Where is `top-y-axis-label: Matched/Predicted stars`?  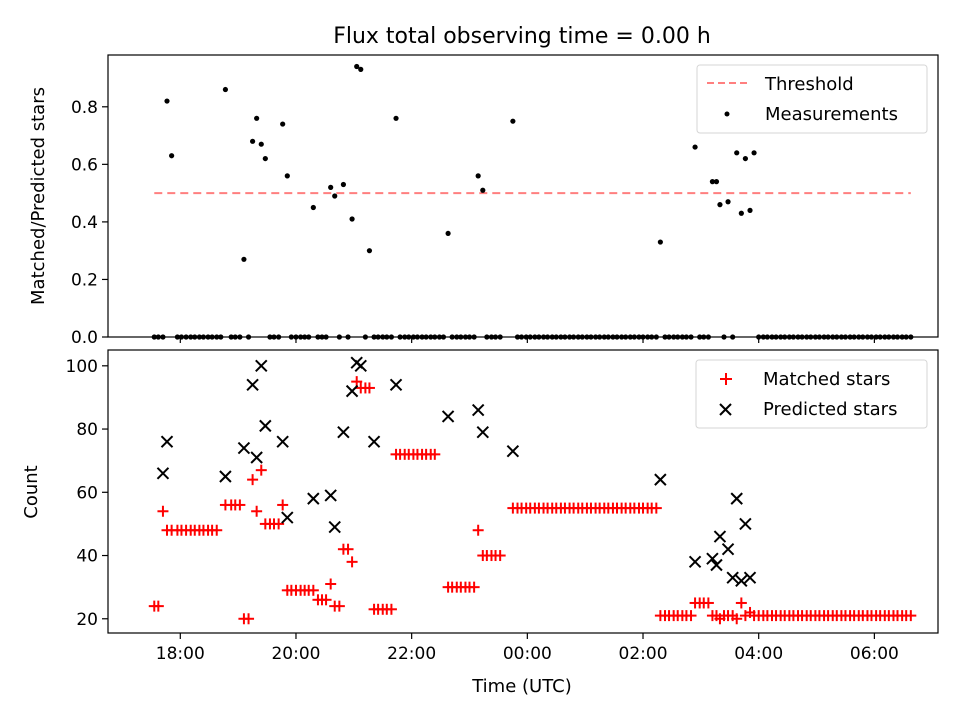 top-y-axis-label: Matched/Predicted stars is located at coordinates (38, 196).